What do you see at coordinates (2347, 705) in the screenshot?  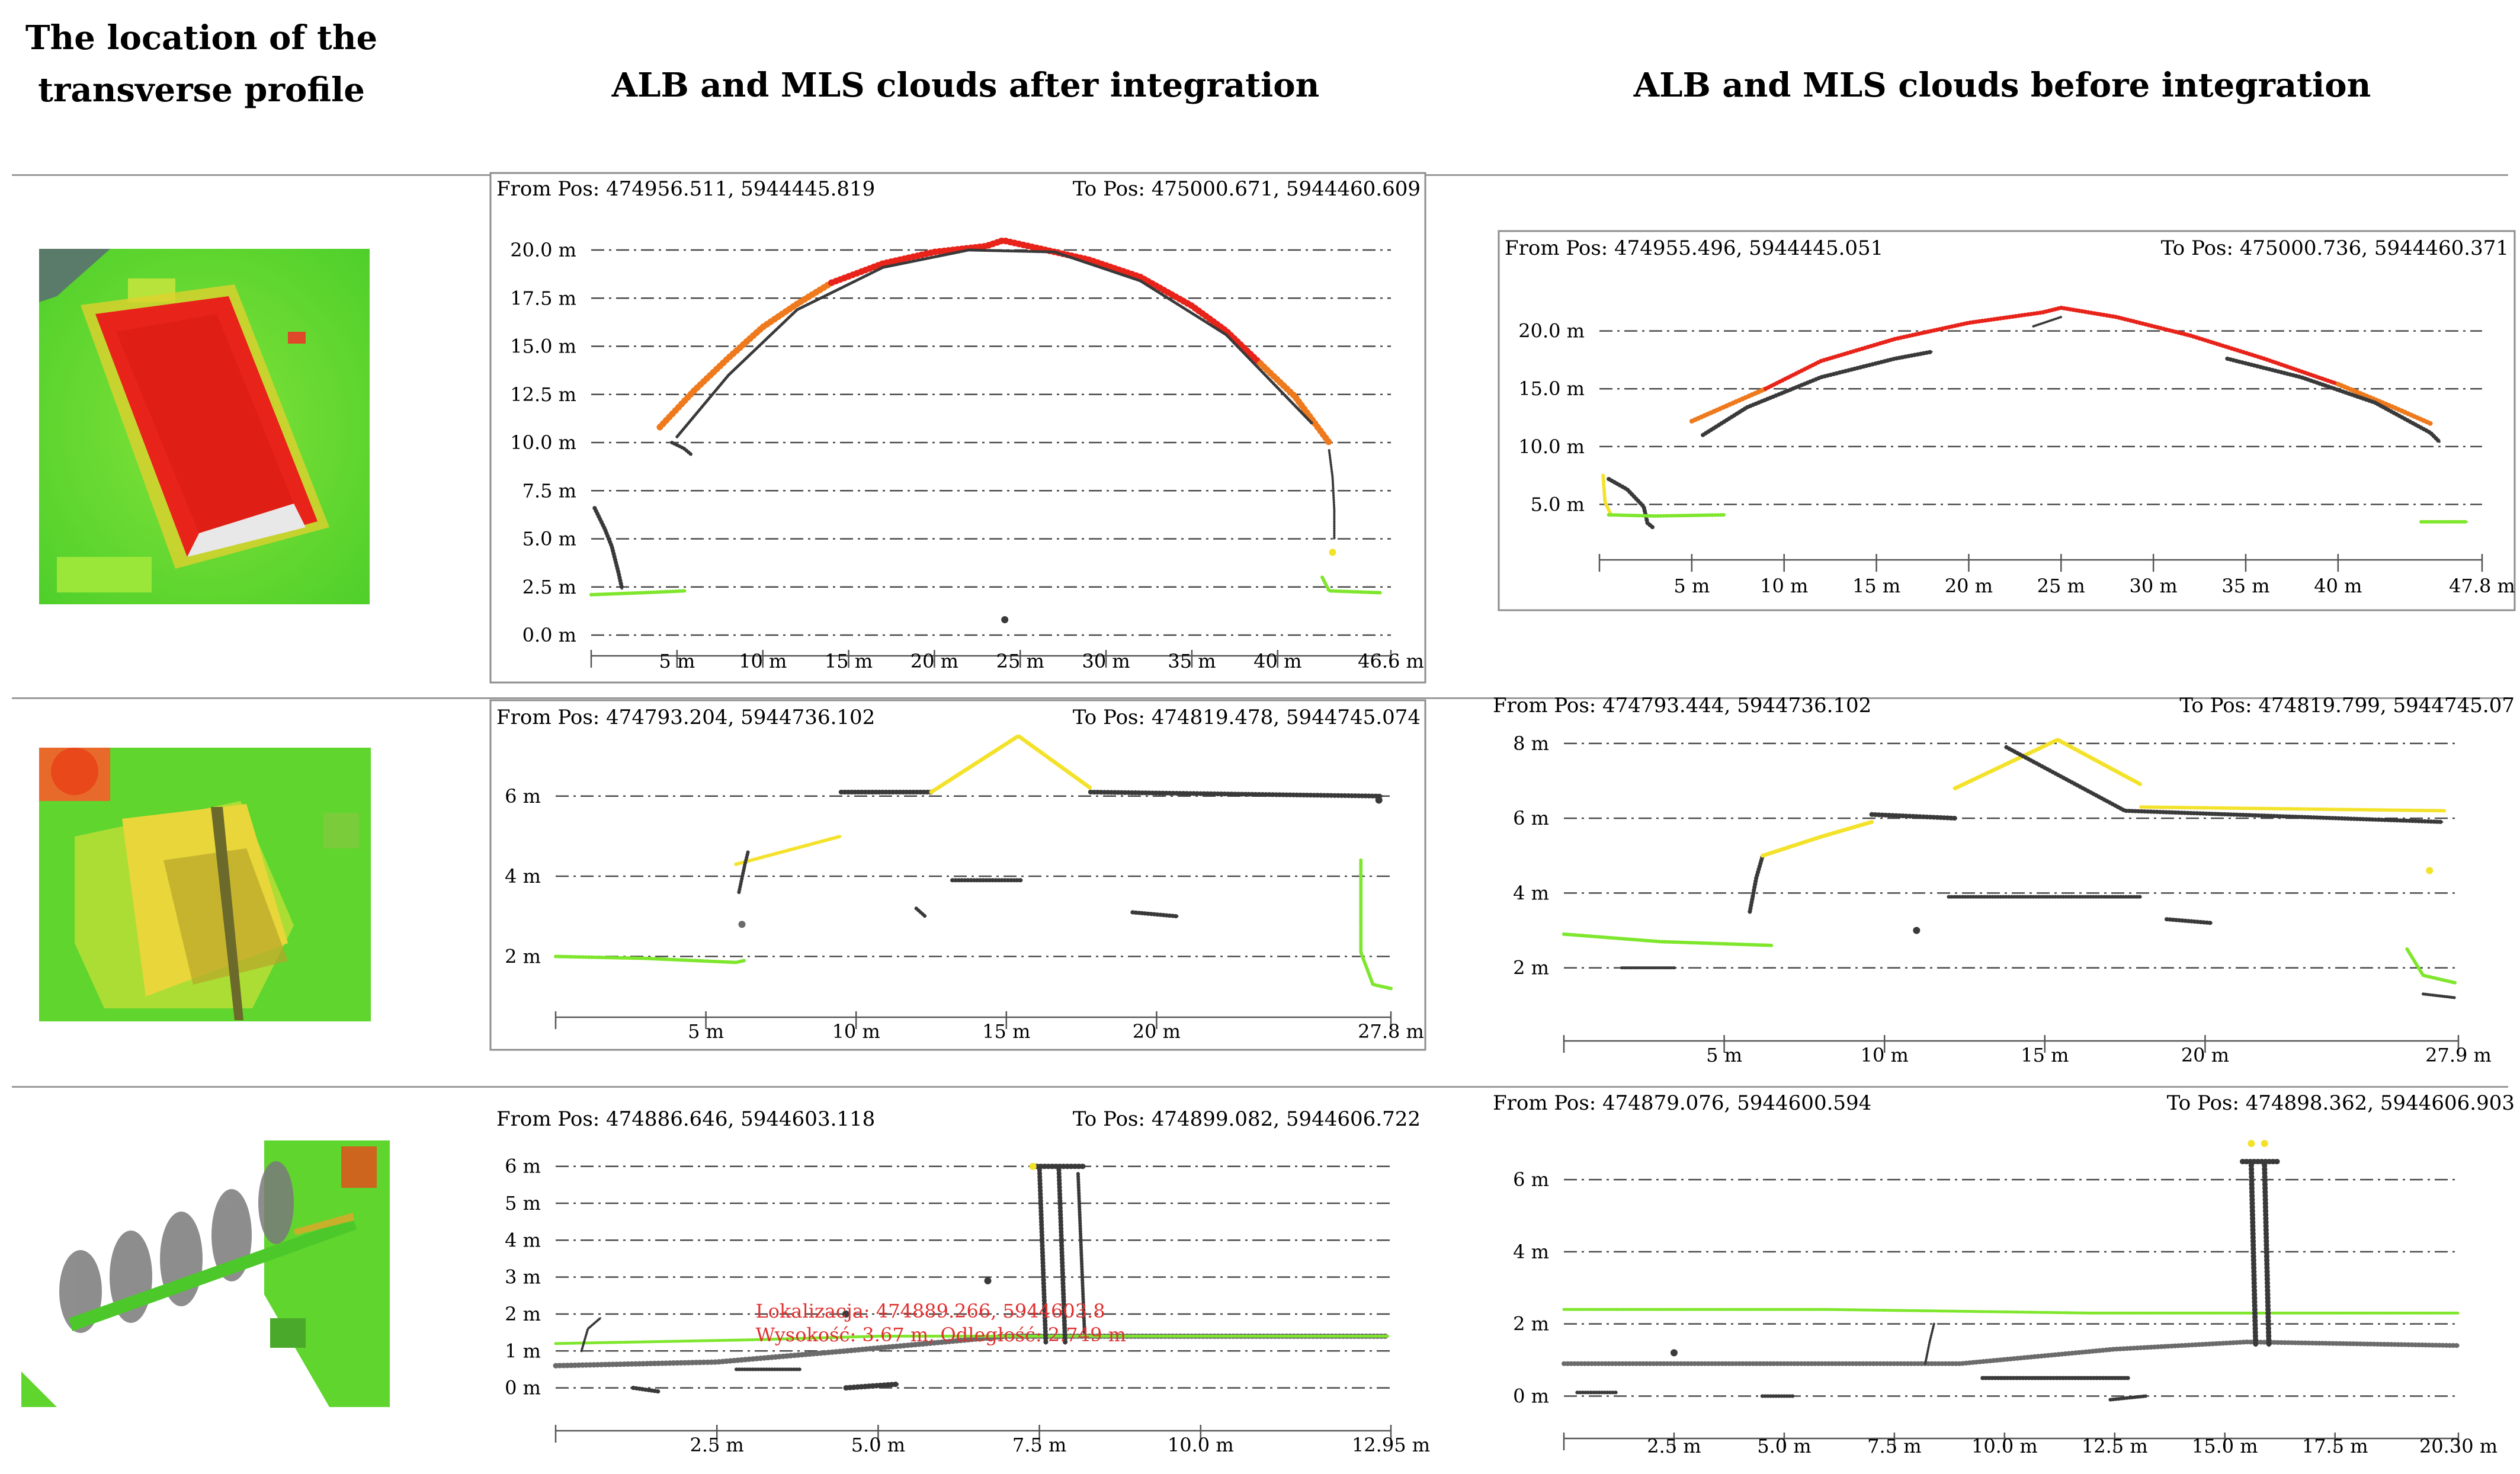 I see `to-pos-label: To Pos: 474819.799, 5944745.07` at bounding box center [2347, 705].